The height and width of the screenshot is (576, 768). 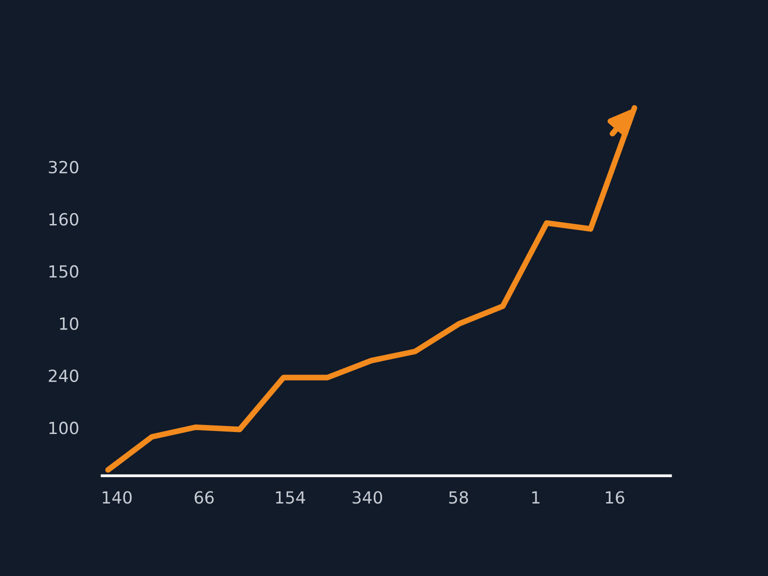 What do you see at coordinates (63, 428) in the screenshot?
I see `text: 100` at bounding box center [63, 428].